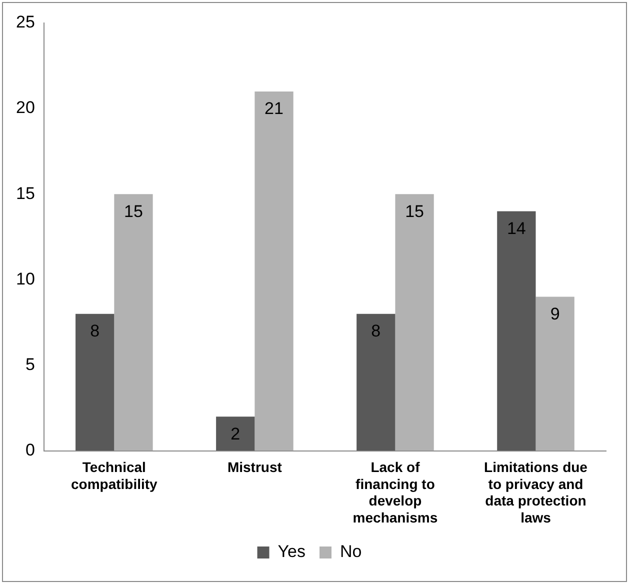  I want to click on y-tick-label: 20, so click(25, 108).